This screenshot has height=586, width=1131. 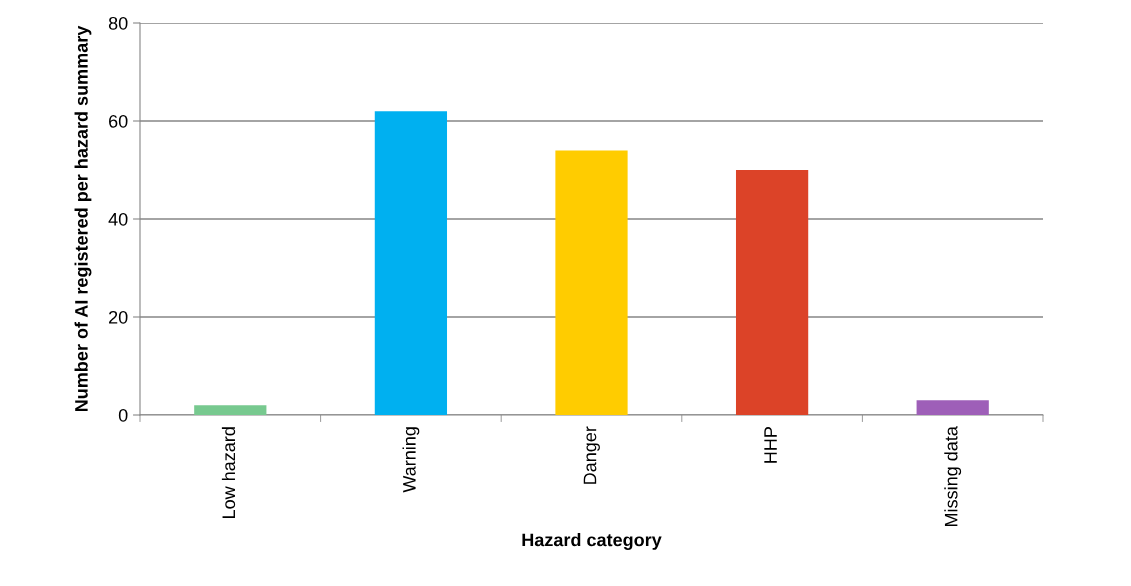 I want to click on y-tick-label: 20, so click(x=118, y=317).